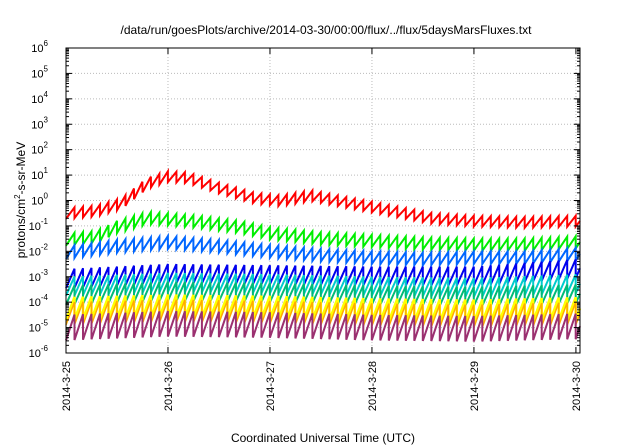 Image resolution: width=640 pixels, height=448 pixels. I want to click on y-tick-exponent: -4, so click(45, 297).